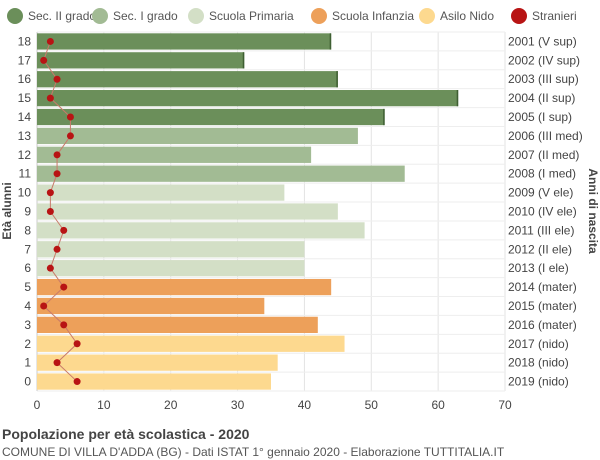 This screenshot has width=600, height=460. Describe the element at coordinates (543, 155) in the screenshot. I see `y-tick-label-year: 2007 (II med)` at that location.